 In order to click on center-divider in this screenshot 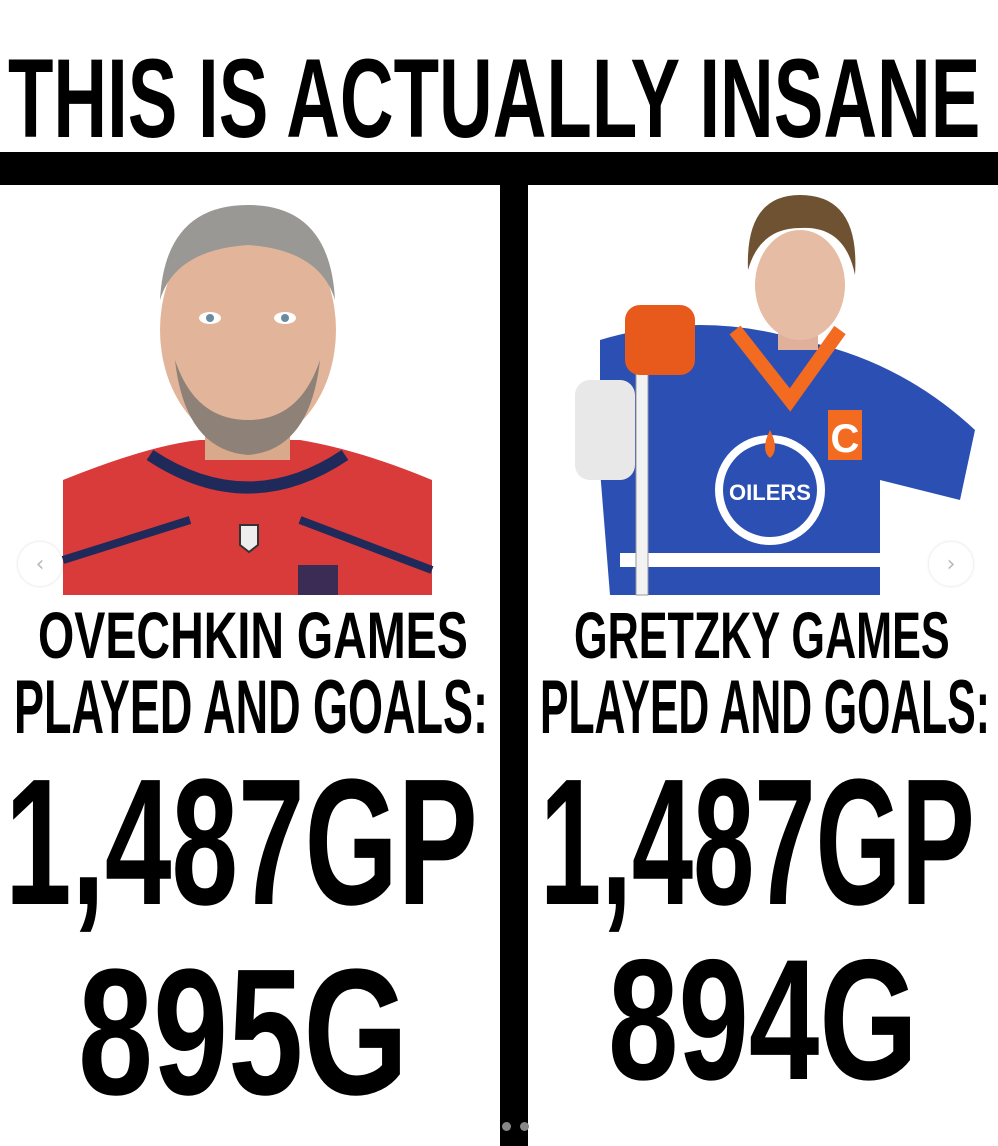, I will do `click(514, 665)`.